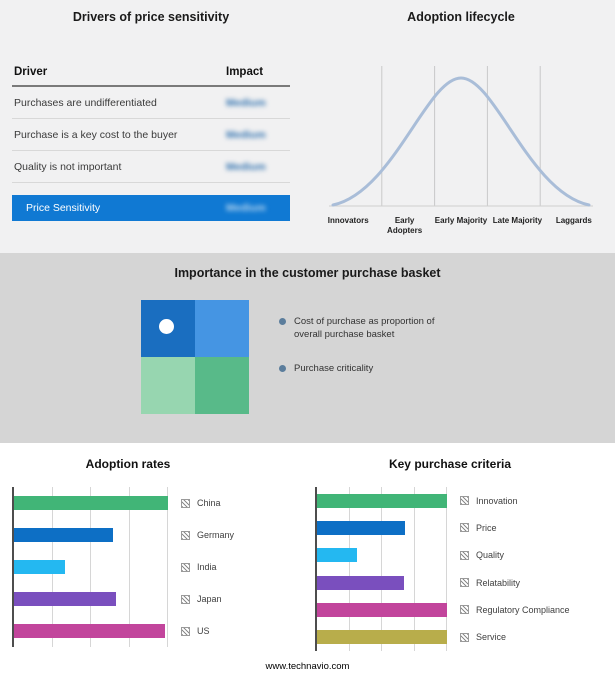 Image resolution: width=615 pixels, height=680 pixels. Describe the element at coordinates (128, 464) in the screenshot. I see `adoption-rates-title: Adoption rates` at that location.